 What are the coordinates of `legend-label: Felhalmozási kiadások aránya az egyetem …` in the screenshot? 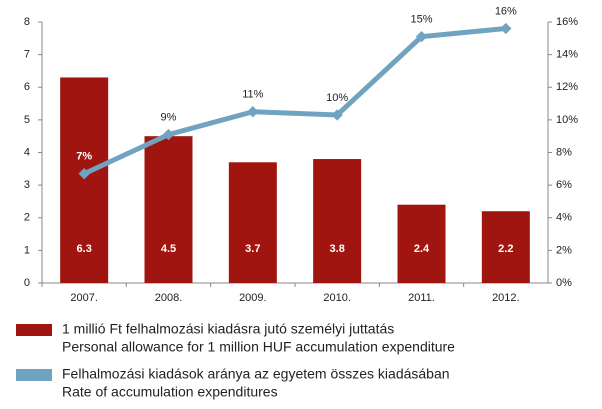 It's located at (256, 374).